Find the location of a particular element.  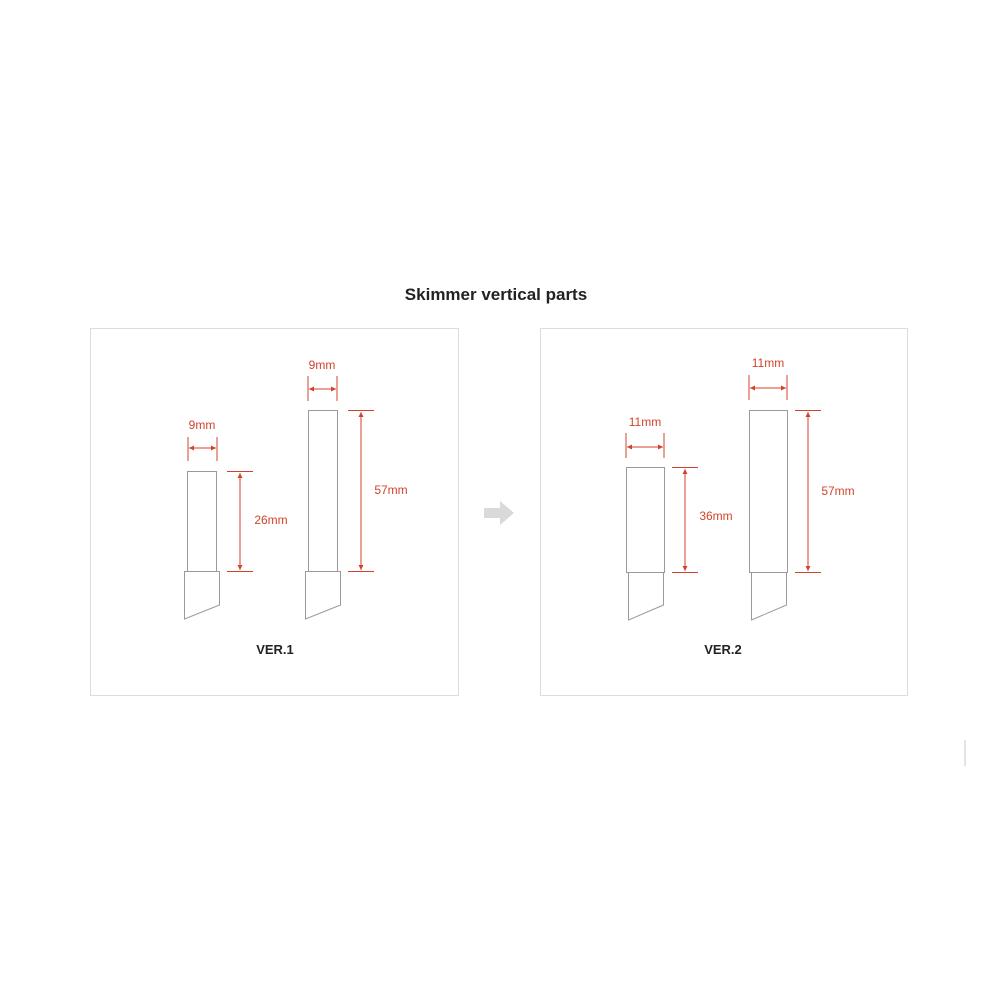

part-short: 11mm 36mm is located at coordinates (679, 518).